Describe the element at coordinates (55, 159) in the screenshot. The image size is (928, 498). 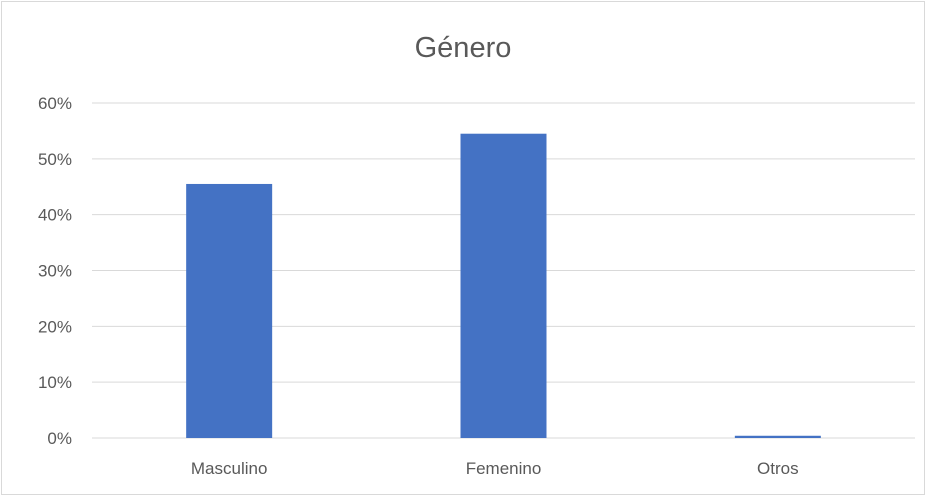
I see `y-tick-label: 50%` at that location.